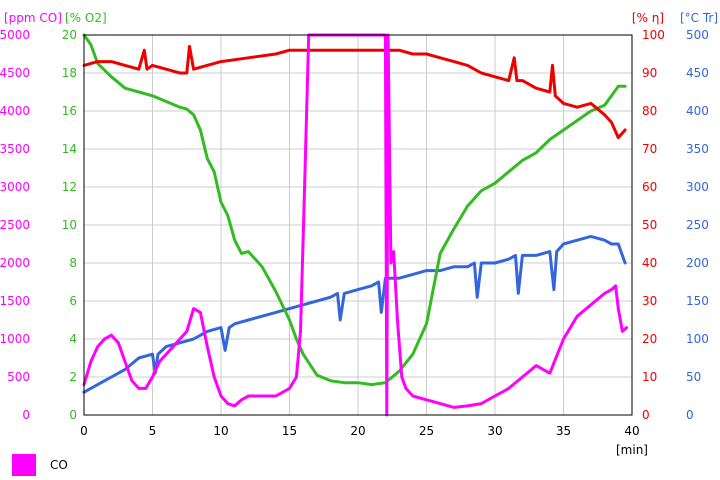 This screenshot has height=480, width=720. What do you see at coordinates (648, 18) in the screenshot?
I see `axis-title-eta: [% η]` at bounding box center [648, 18].